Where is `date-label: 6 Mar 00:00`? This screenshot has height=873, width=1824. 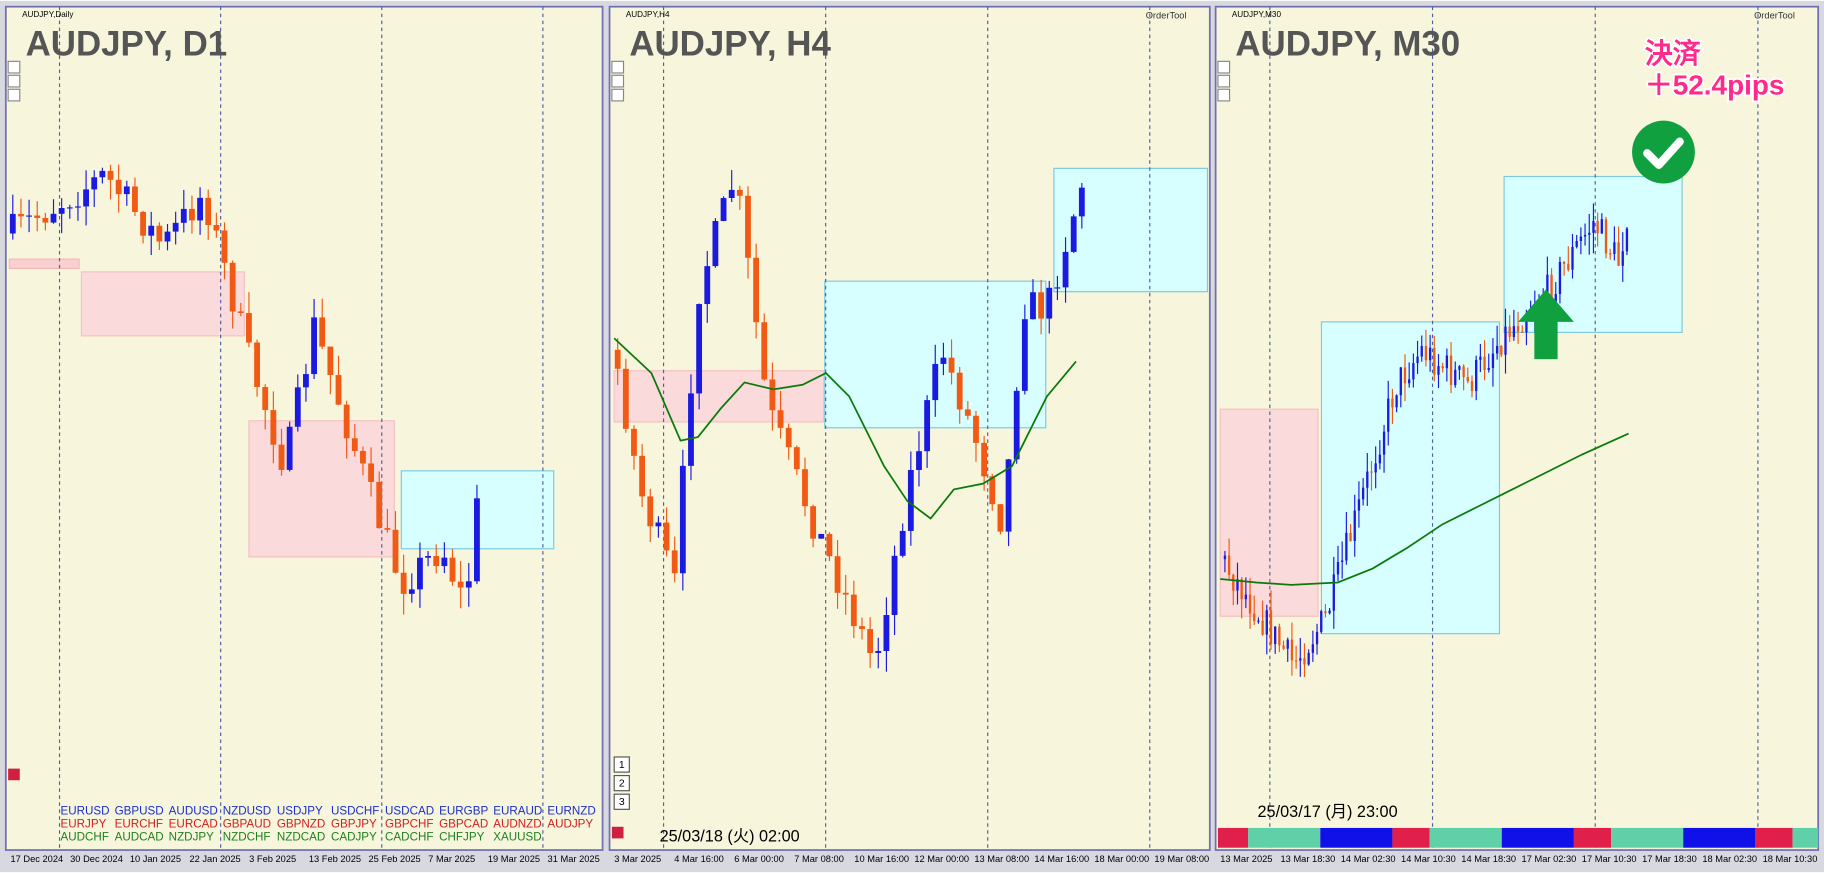
date-label: 6 Mar 00:00 is located at coordinates (759, 859).